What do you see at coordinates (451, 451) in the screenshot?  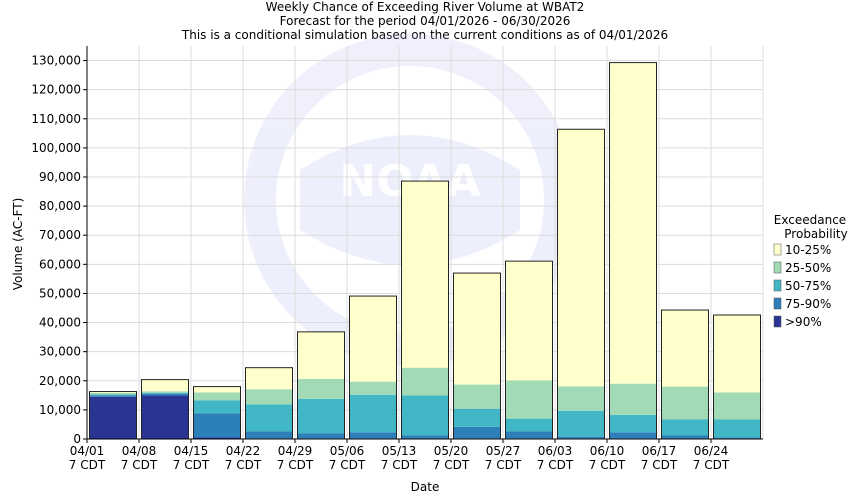 I see `x-tick-label: 05/20` at bounding box center [451, 451].